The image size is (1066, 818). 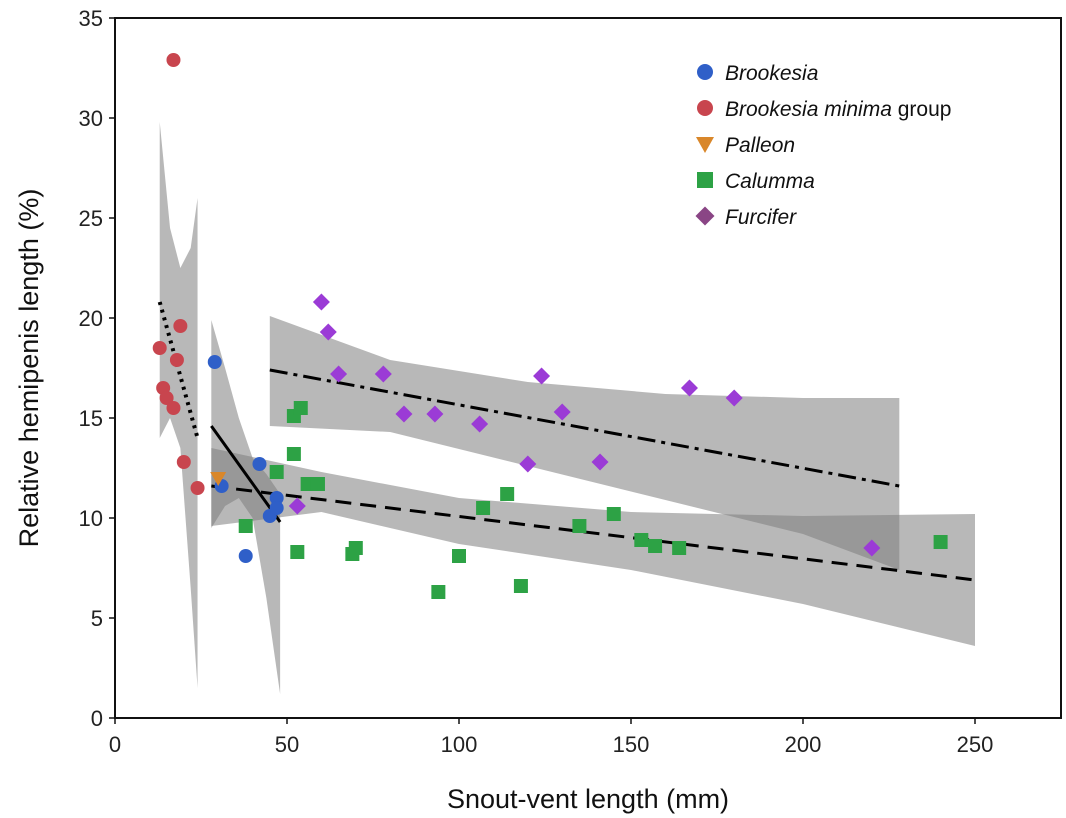 What do you see at coordinates (97, 618) in the screenshot?
I see `y-tick-label: 5` at bounding box center [97, 618].